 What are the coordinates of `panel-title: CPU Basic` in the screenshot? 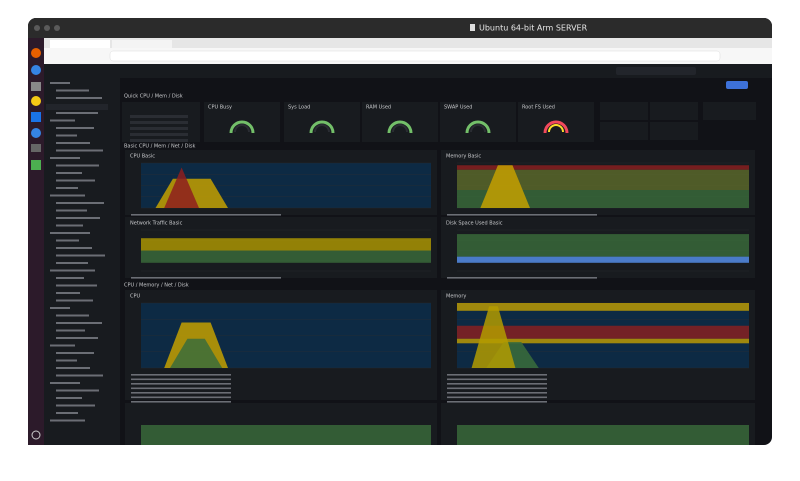 It's located at (142, 157).